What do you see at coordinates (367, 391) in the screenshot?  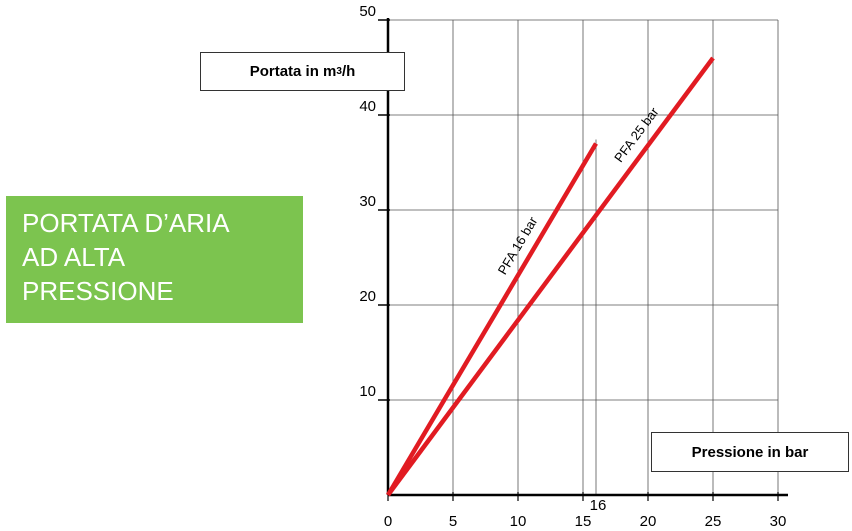 I see `y-tick-label: 10` at bounding box center [367, 391].